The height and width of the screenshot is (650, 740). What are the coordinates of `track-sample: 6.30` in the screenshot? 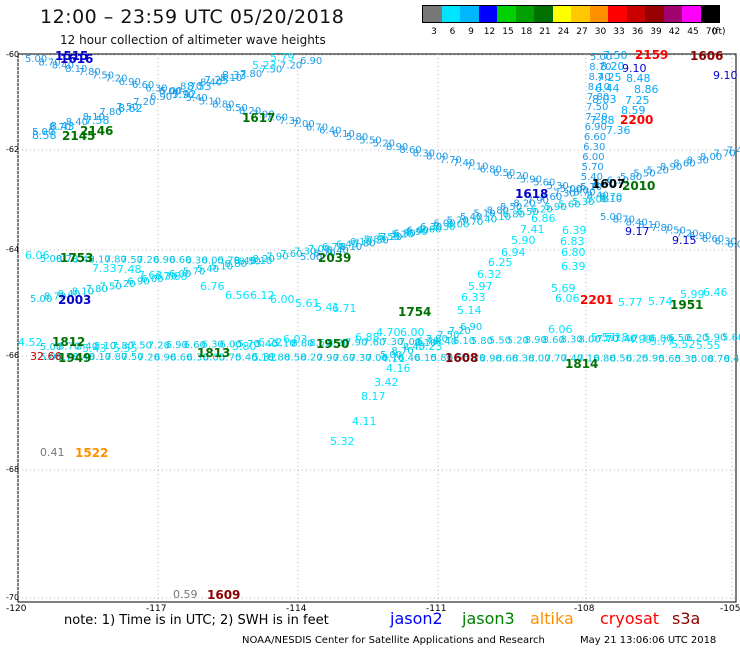 It's located at (196, 260).